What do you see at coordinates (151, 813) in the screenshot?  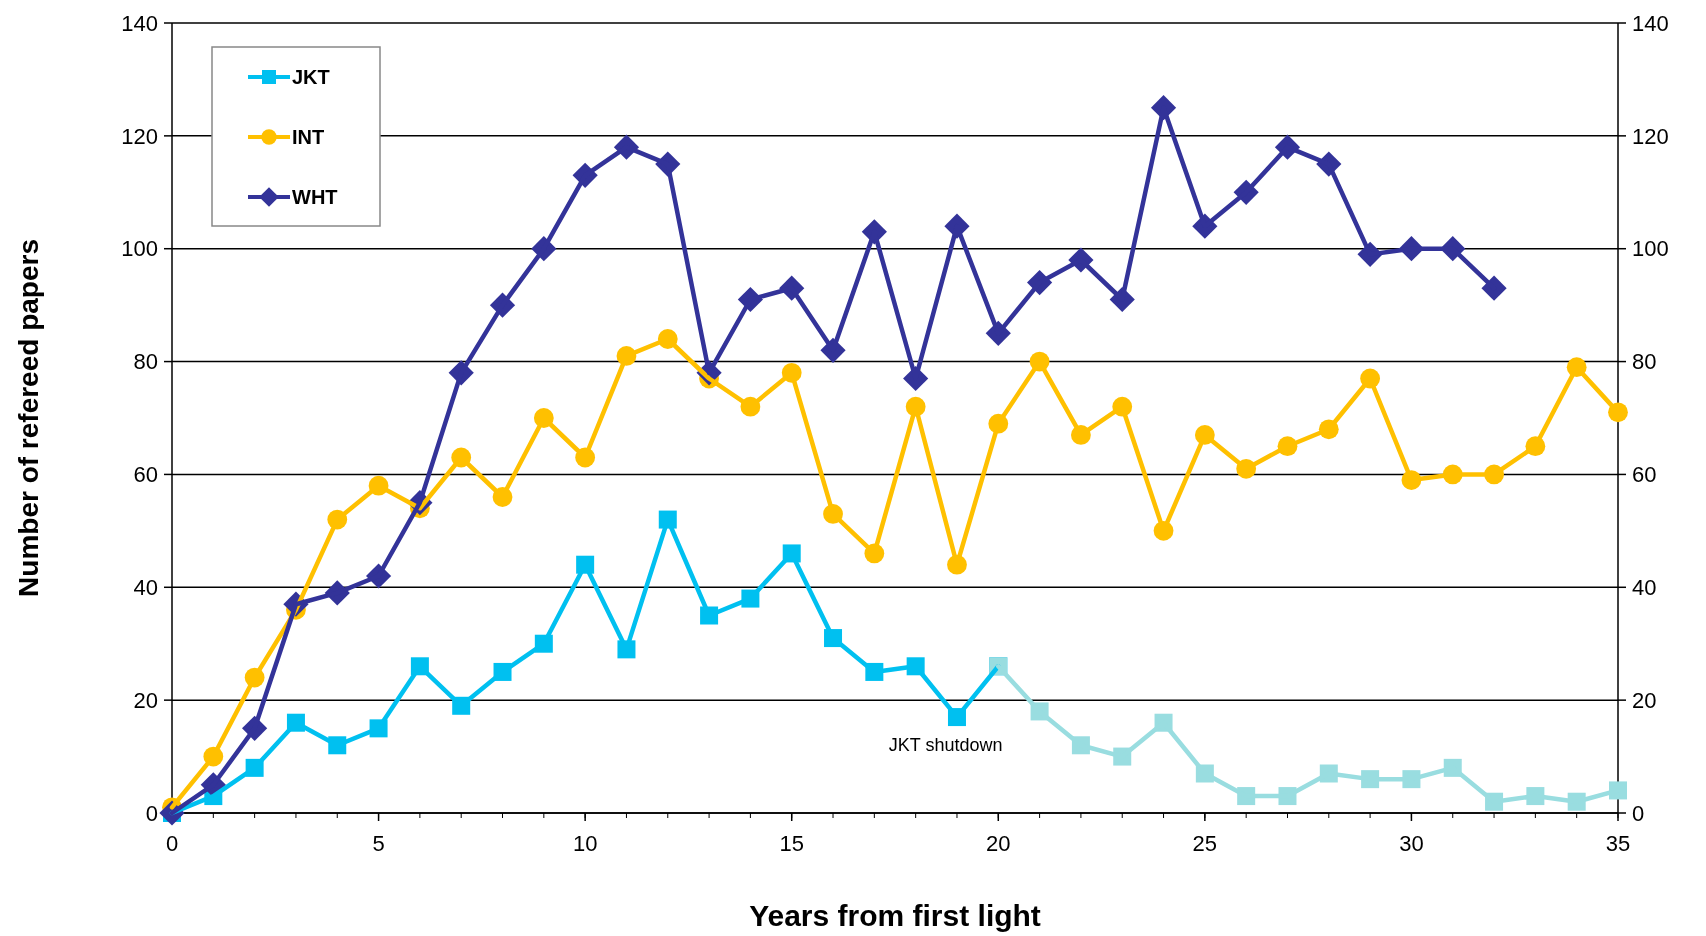 I see `y-tick-label: 0` at bounding box center [151, 813].